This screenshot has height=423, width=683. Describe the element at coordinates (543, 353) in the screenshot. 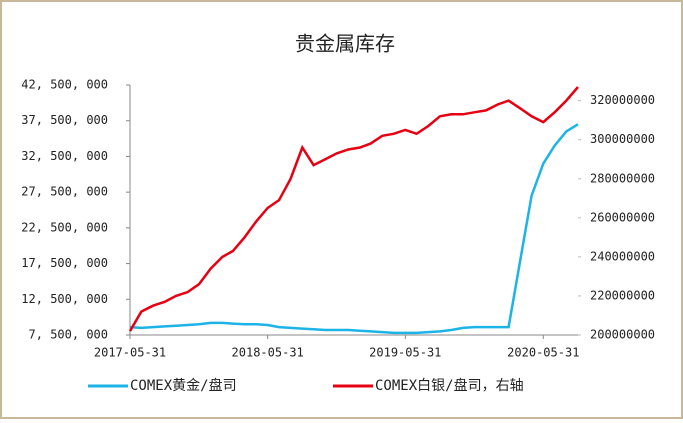

I see `x-tick-label: 2020-05-31` at that location.